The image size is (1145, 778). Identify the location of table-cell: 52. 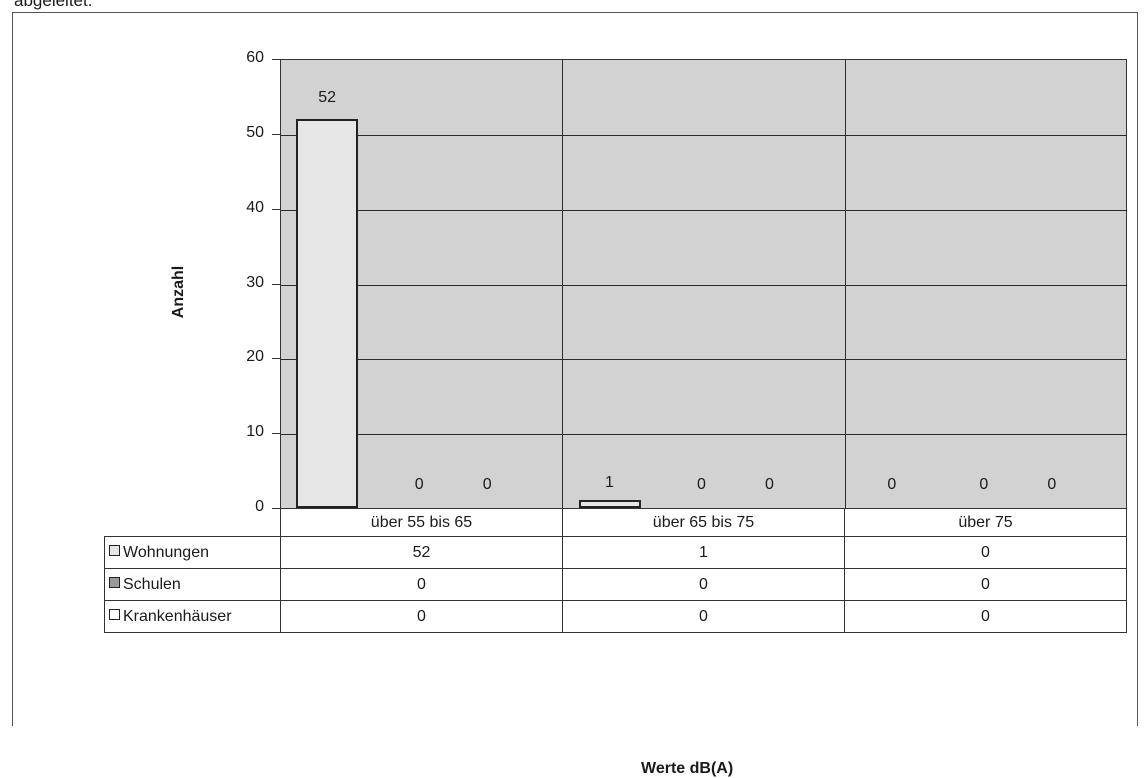
(421, 552).